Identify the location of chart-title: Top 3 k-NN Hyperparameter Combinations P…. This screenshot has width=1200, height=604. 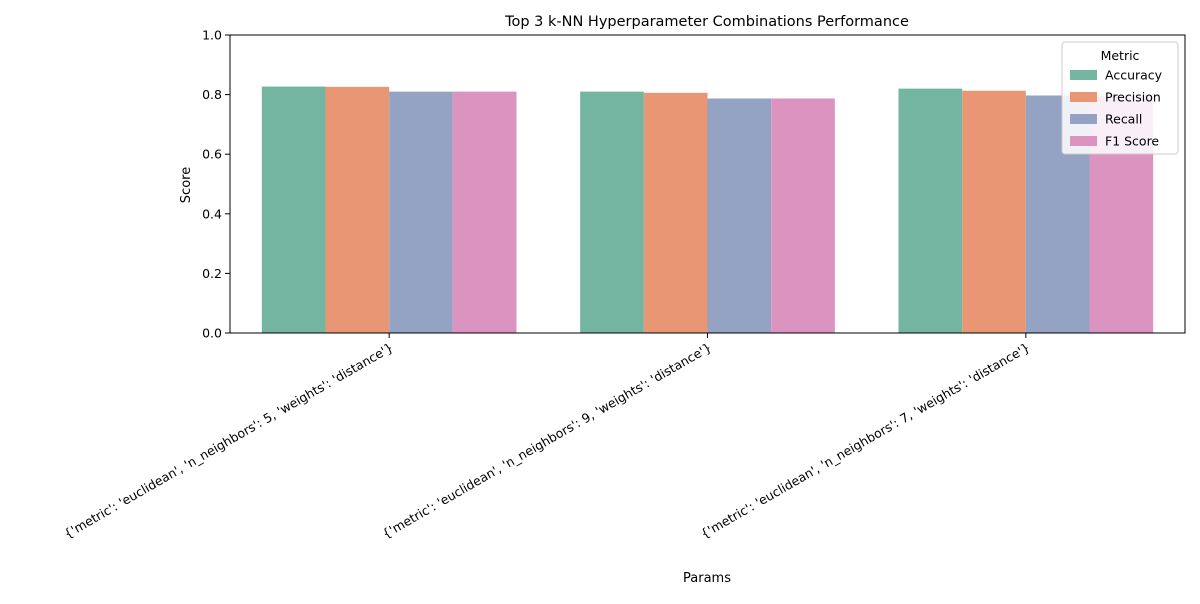
(706, 22).